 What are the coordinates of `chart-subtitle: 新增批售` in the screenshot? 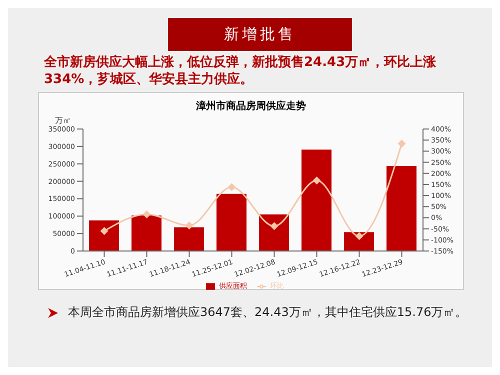 It's located at (260, 34).